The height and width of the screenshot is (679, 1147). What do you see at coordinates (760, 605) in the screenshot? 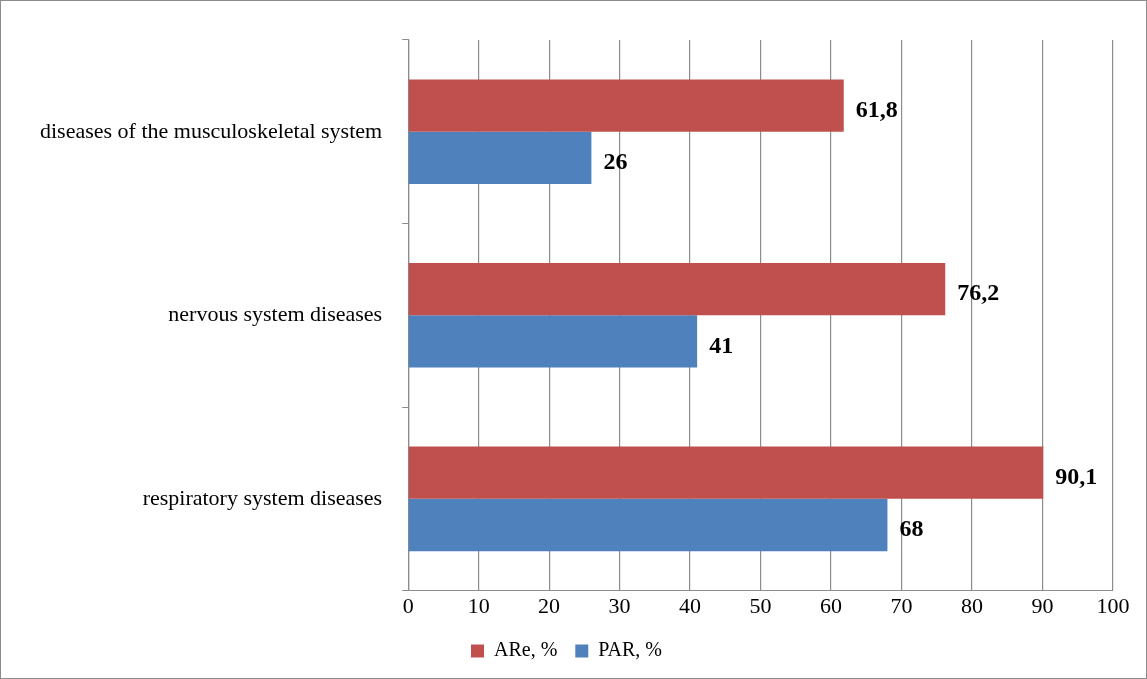
I see `x-tick-label: 50` at bounding box center [760, 605].